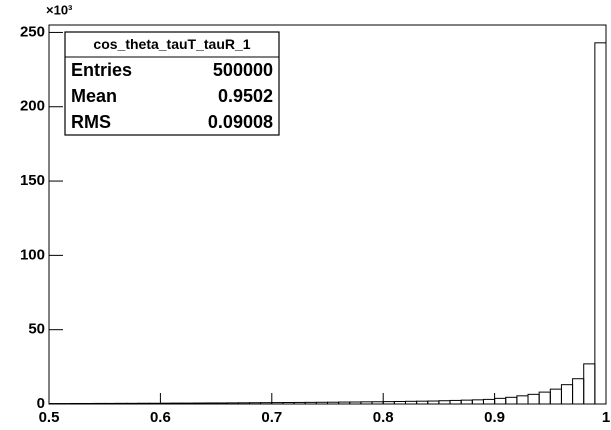 The height and width of the screenshot is (430, 611). What do you see at coordinates (240, 122) in the screenshot?
I see `stats-value: 0.09008` at bounding box center [240, 122].